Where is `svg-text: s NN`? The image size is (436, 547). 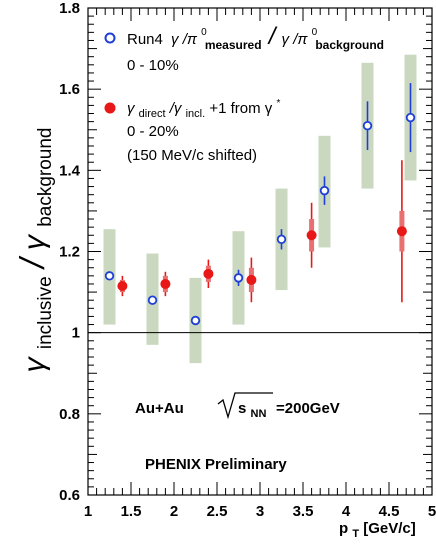
svg-text: s NN is located at coordinates (252, 410).